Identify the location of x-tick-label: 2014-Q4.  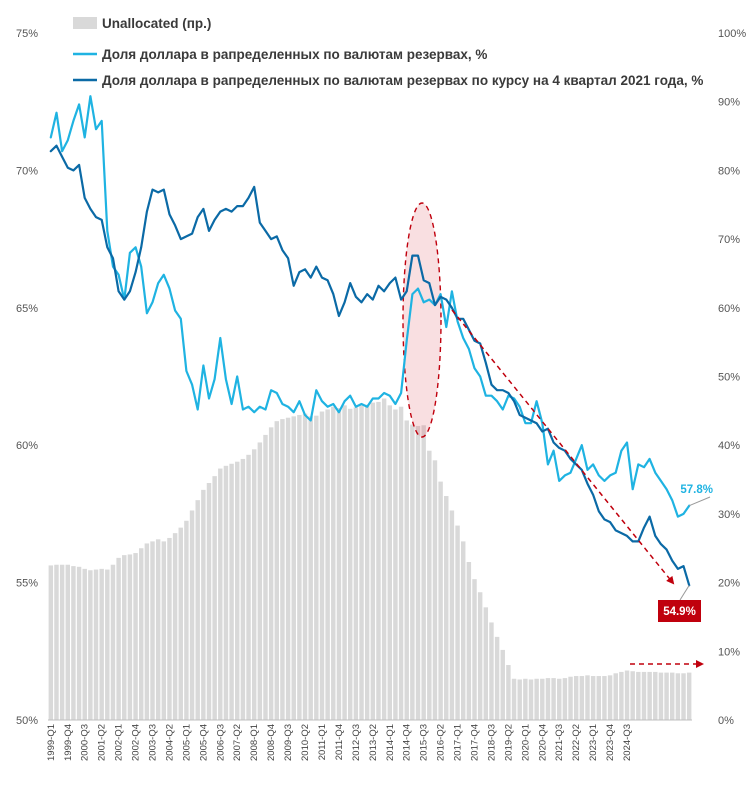
(407, 742).